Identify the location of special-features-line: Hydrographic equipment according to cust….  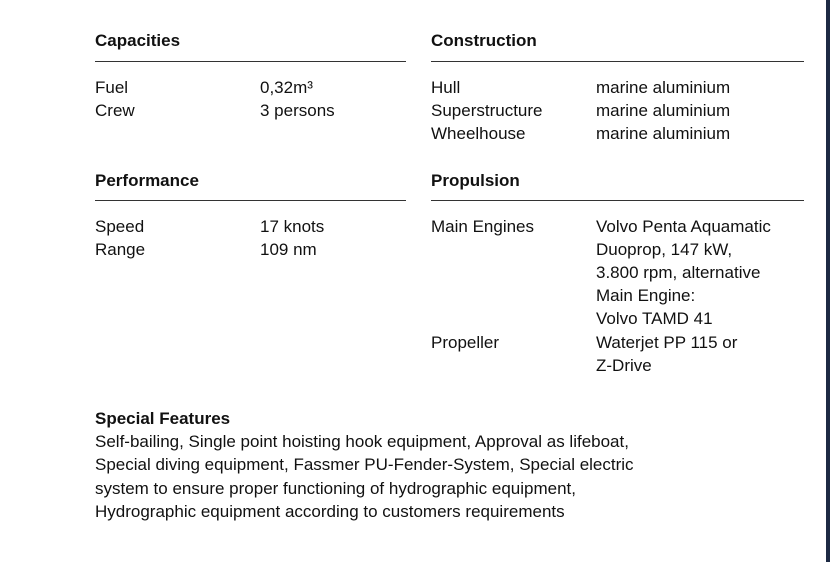
(330, 511).